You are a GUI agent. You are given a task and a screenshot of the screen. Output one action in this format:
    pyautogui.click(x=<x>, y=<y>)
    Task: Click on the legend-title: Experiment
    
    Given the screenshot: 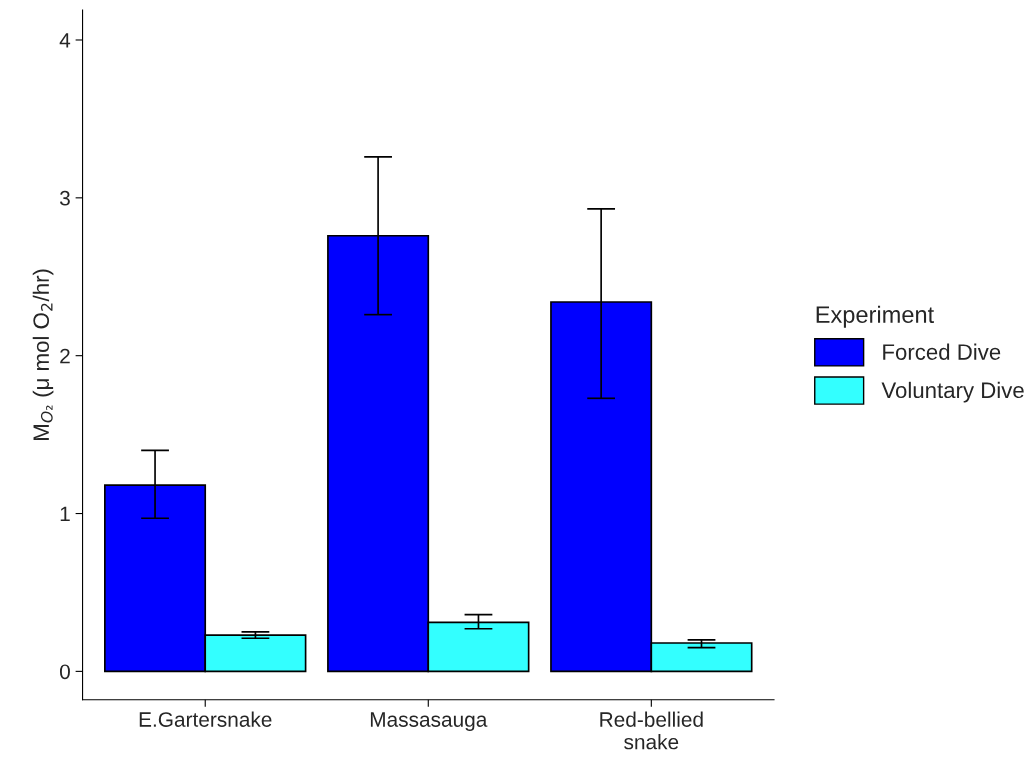 What is the action you would take?
    pyautogui.click(x=875, y=316)
    